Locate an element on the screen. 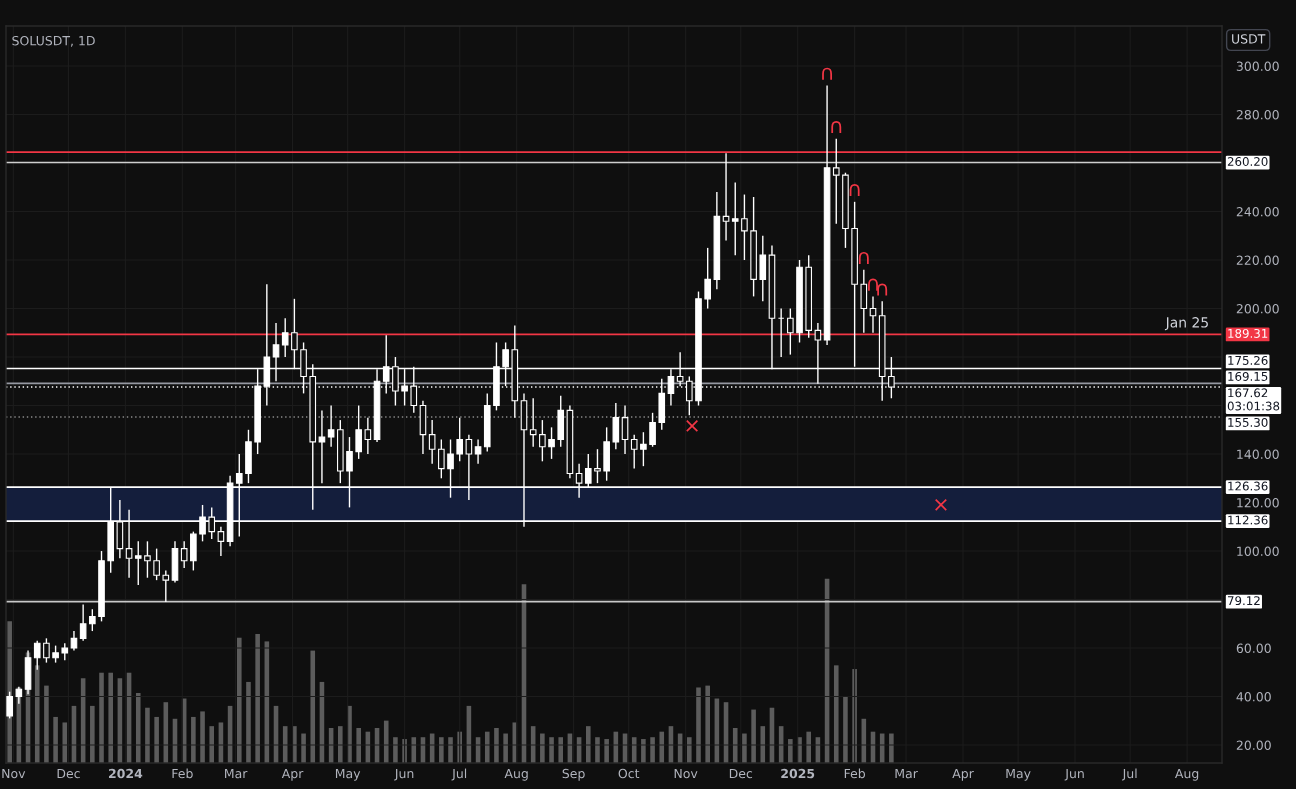  y-tick-label: 60.00 is located at coordinates (1253, 648).